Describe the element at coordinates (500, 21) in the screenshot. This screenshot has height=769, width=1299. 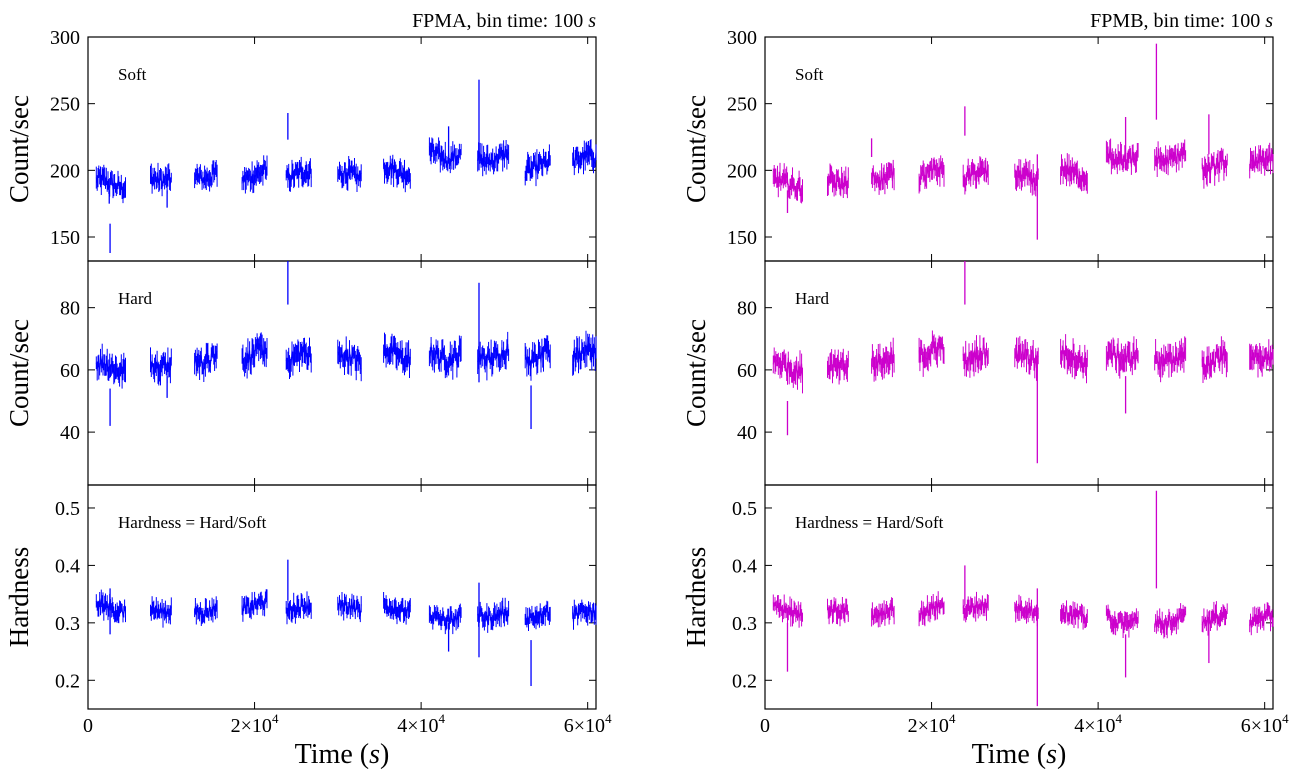
I see `chart-title-prefix: FPMA, bin time: 100` at that location.